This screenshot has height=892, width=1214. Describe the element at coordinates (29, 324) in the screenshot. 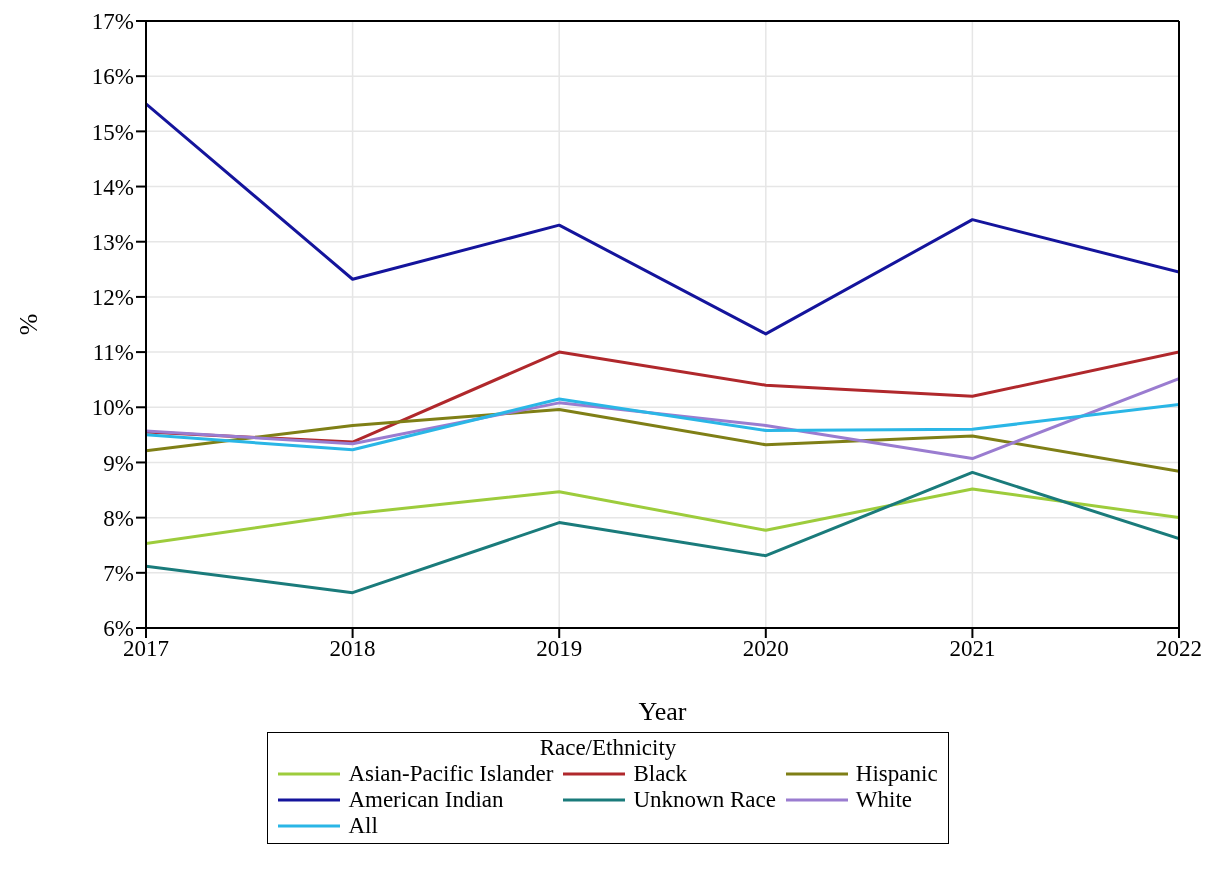

I see `y-axis-title: %` at that location.